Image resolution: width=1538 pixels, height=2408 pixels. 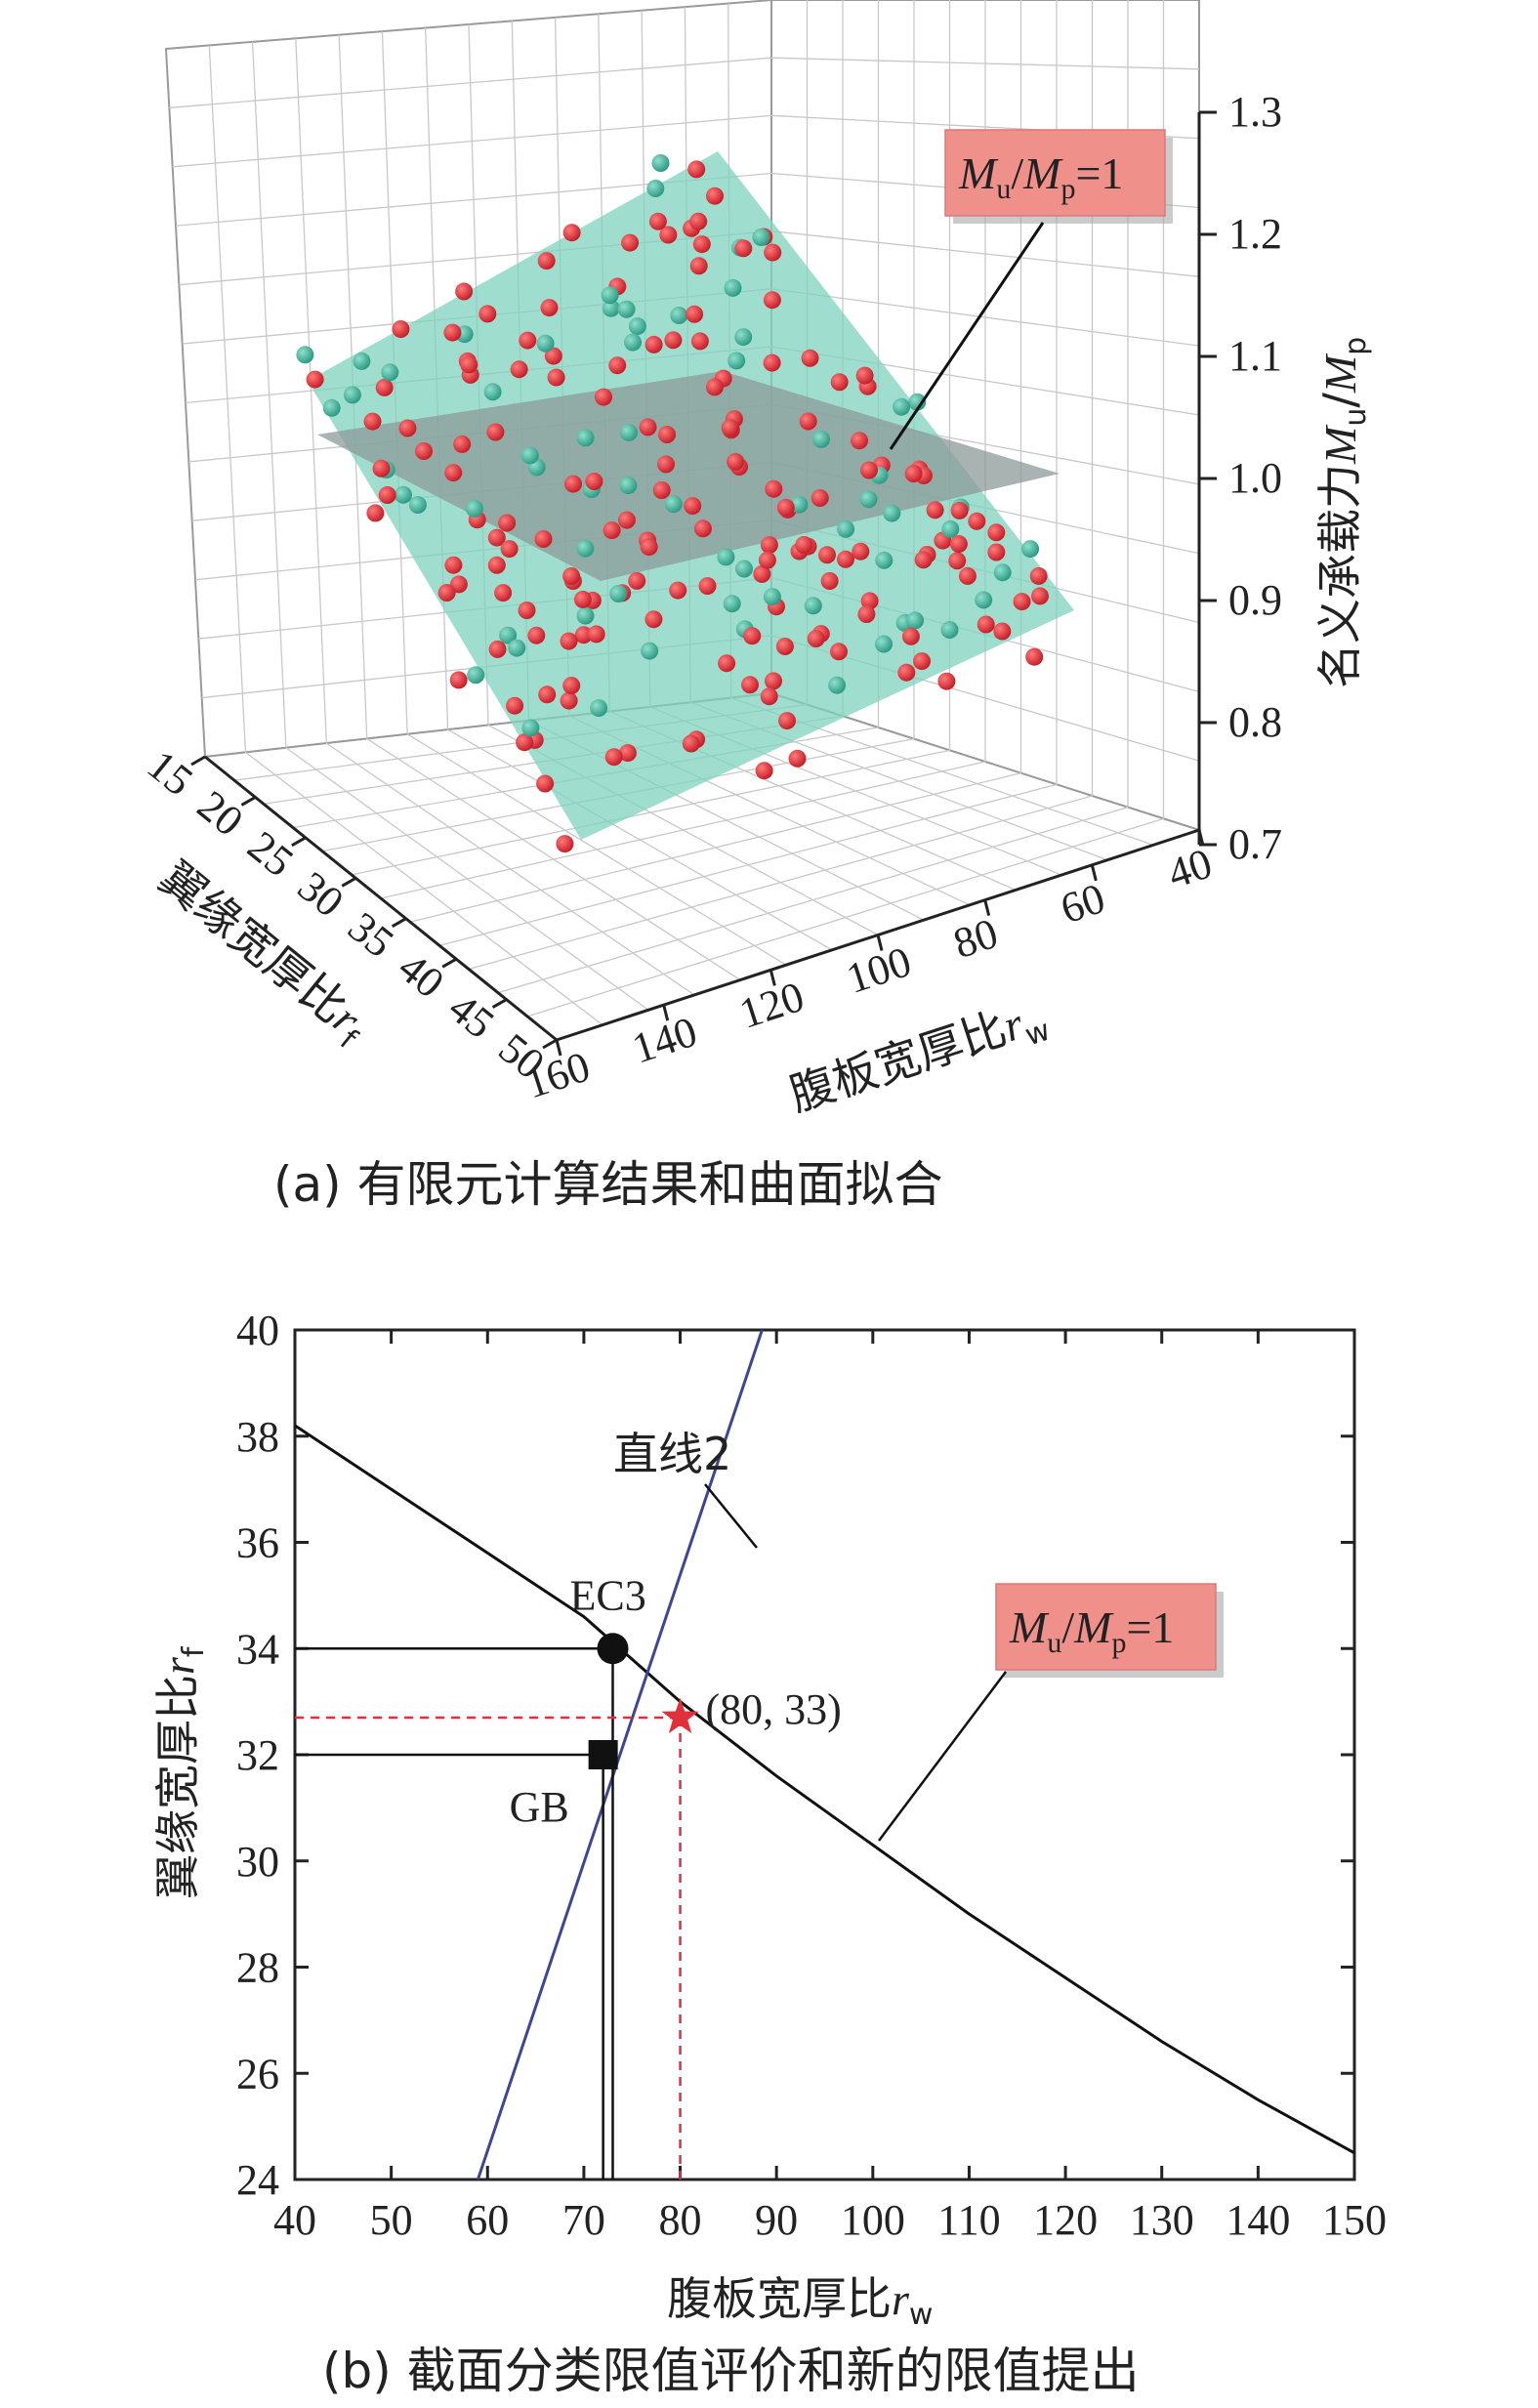 I want to click on x-tick-label-b: 50, so click(x=392, y=2220).